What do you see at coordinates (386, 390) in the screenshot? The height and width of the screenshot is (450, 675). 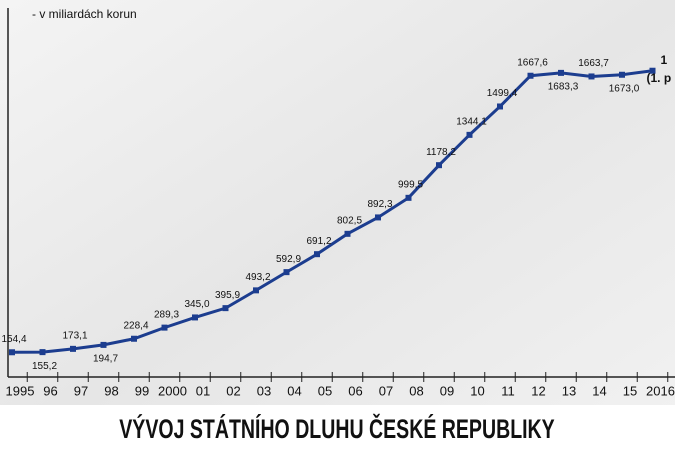 I see `x-tick-label: 07` at bounding box center [386, 390].